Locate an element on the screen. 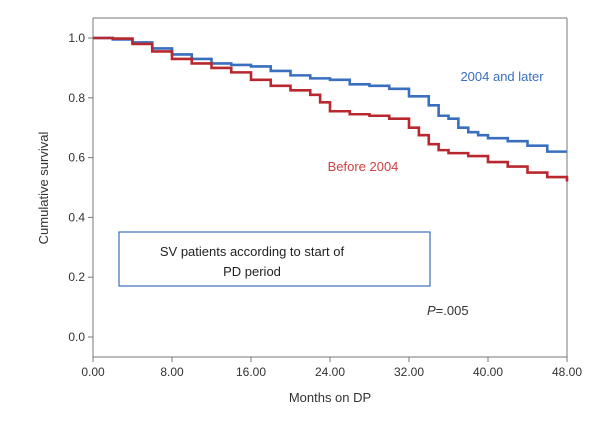  y-tick-label: 0.2 is located at coordinates (76, 277).